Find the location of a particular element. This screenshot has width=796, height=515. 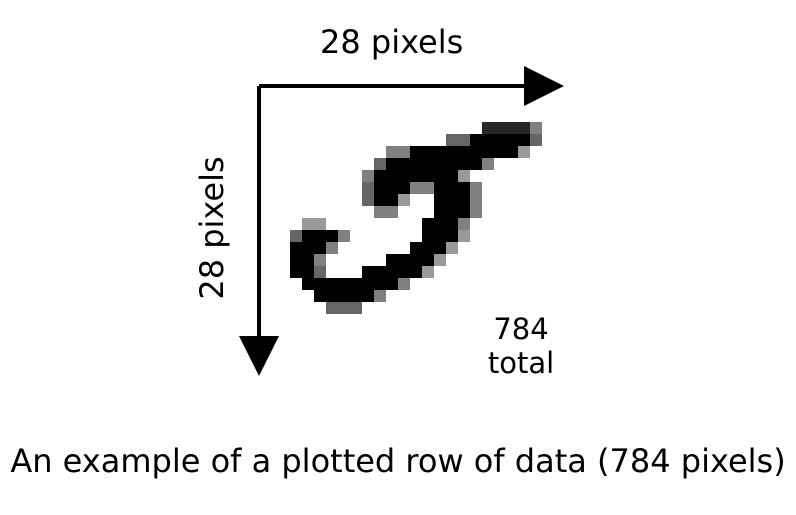

total-count-label: 784 total is located at coordinates (521, 346).